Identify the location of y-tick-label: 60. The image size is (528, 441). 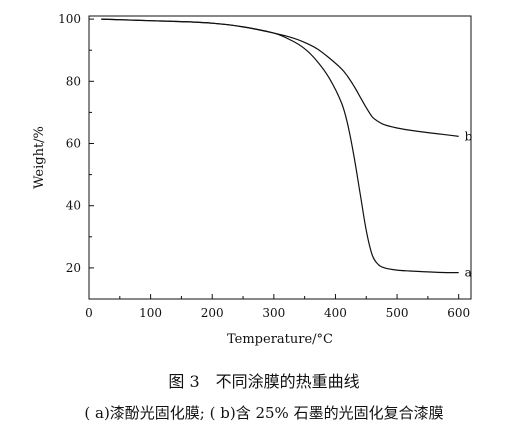
(73, 144).